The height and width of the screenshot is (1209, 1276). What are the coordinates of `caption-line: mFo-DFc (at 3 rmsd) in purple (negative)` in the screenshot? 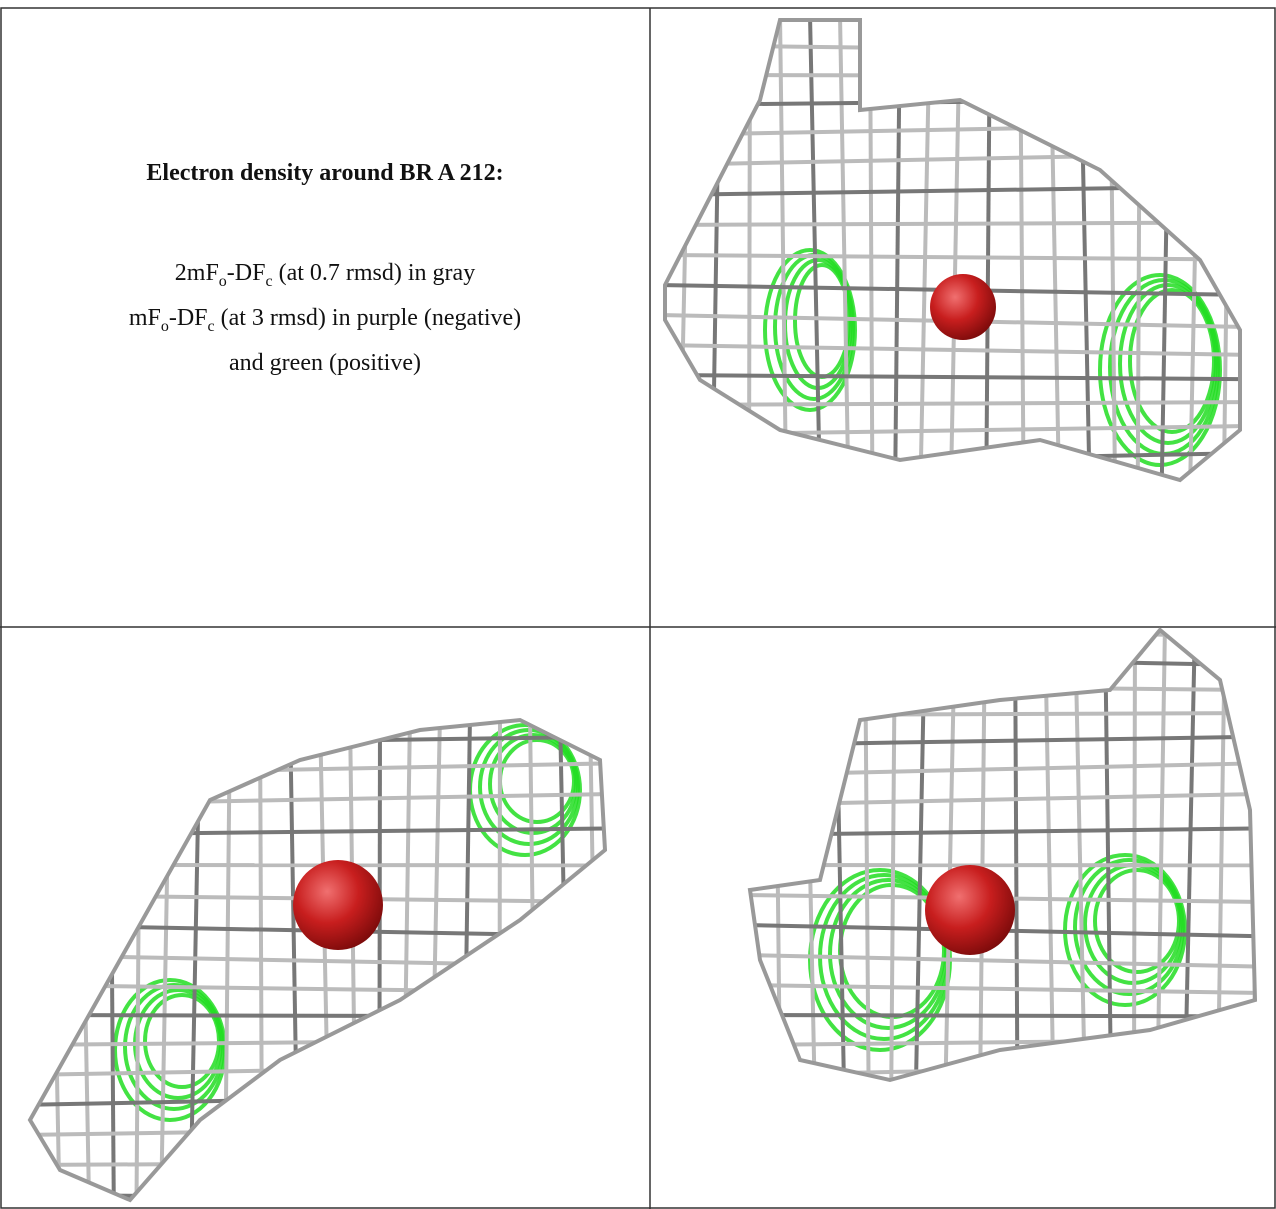 It's located at (325, 322).